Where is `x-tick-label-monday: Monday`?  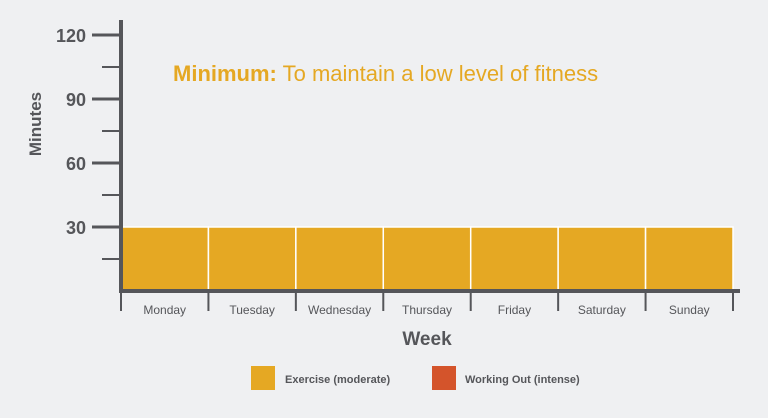 x-tick-label-monday: Monday is located at coordinates (164, 310).